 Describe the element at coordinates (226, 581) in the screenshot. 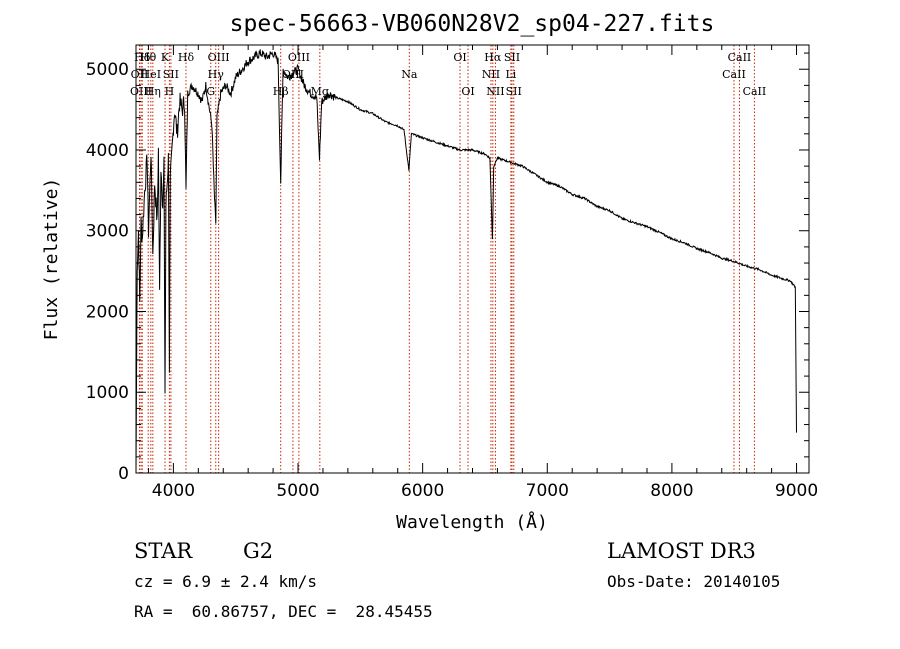

I see `redshift-velocity: cz = 6.9 ± 2.4 km/s` at that location.